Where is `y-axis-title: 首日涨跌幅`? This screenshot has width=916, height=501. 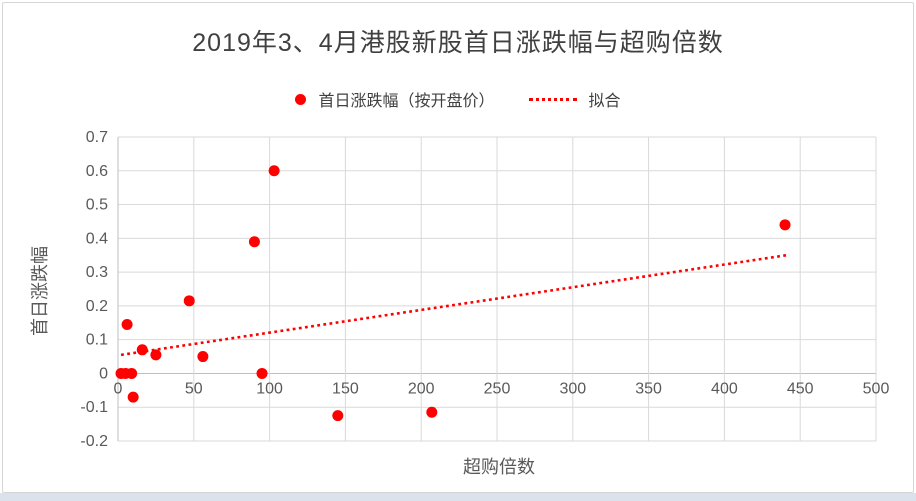
y-axis-title: 首日涨跌幅 is located at coordinates (40, 291).